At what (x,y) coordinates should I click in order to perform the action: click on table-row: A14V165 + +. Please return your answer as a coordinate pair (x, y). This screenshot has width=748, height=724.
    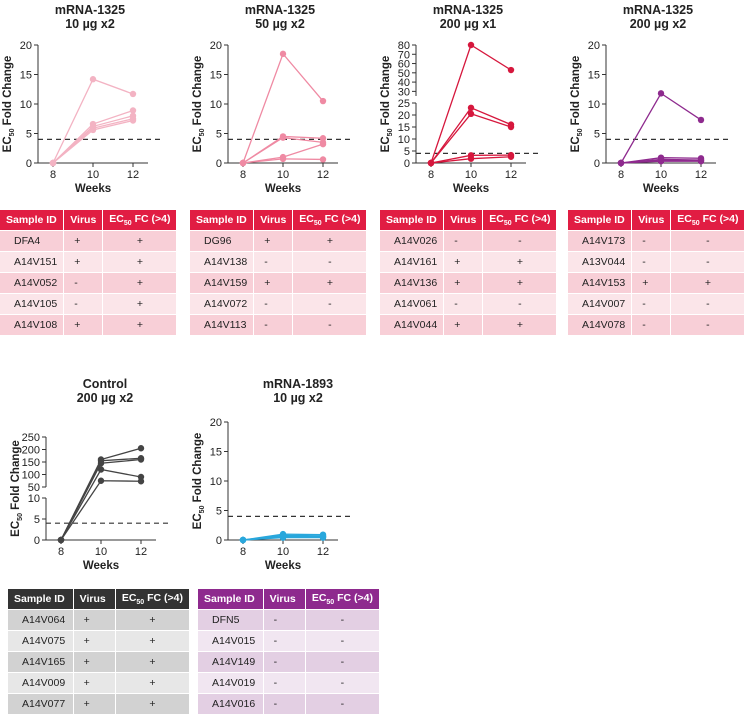
    Looking at the image, I should click on (99, 661).